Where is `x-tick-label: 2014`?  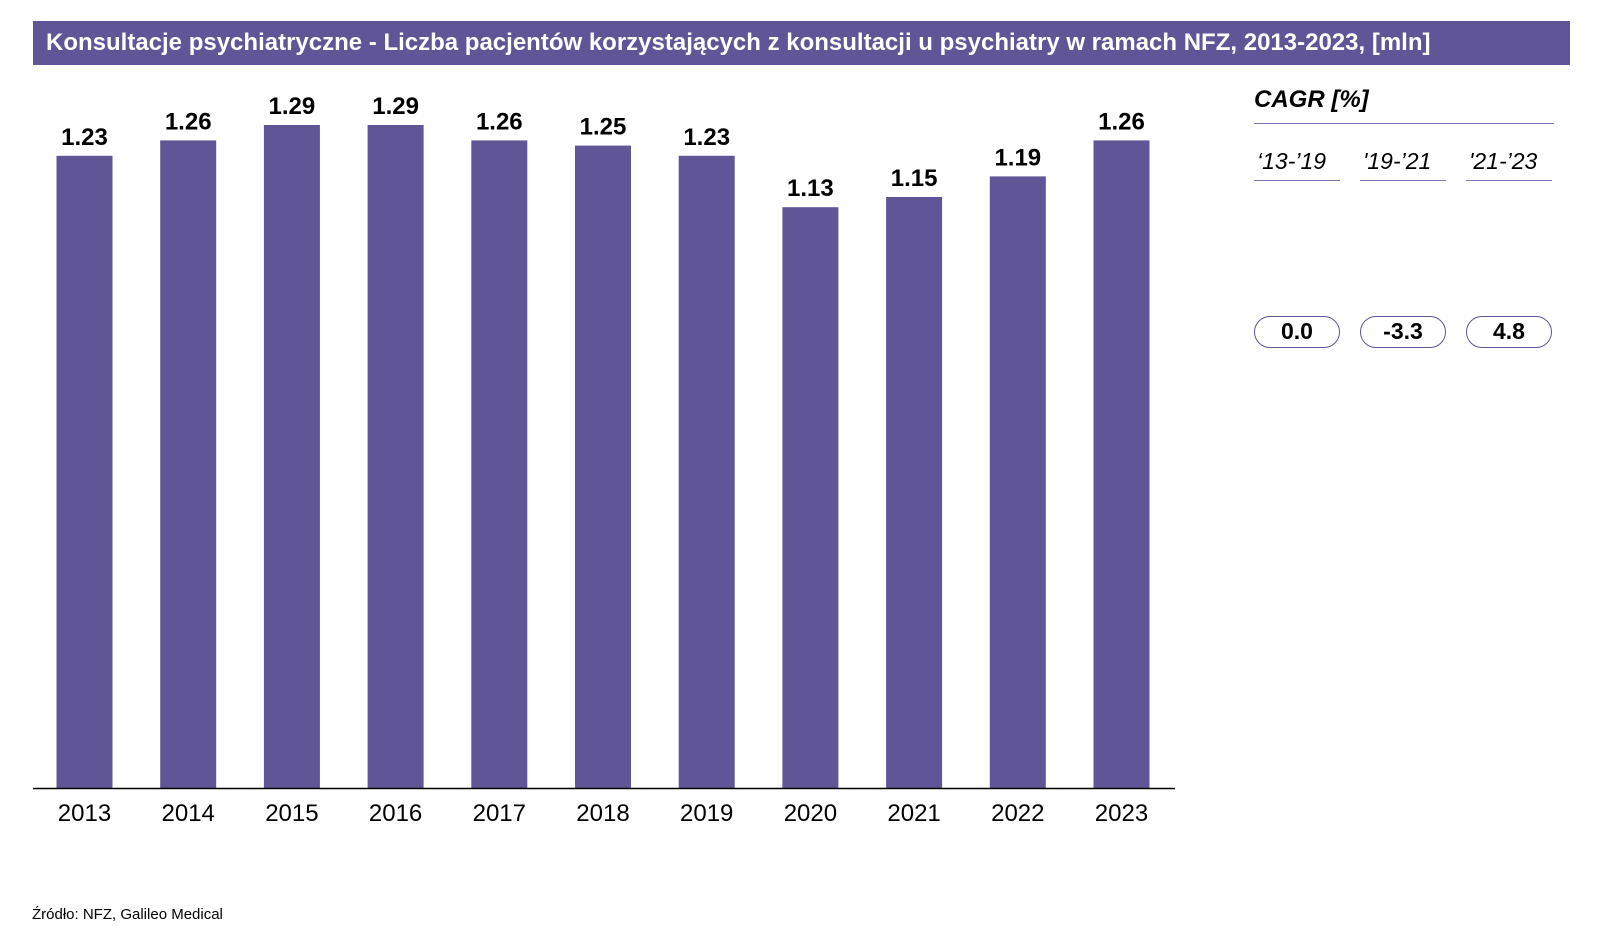
x-tick-label: 2014 is located at coordinates (188, 813).